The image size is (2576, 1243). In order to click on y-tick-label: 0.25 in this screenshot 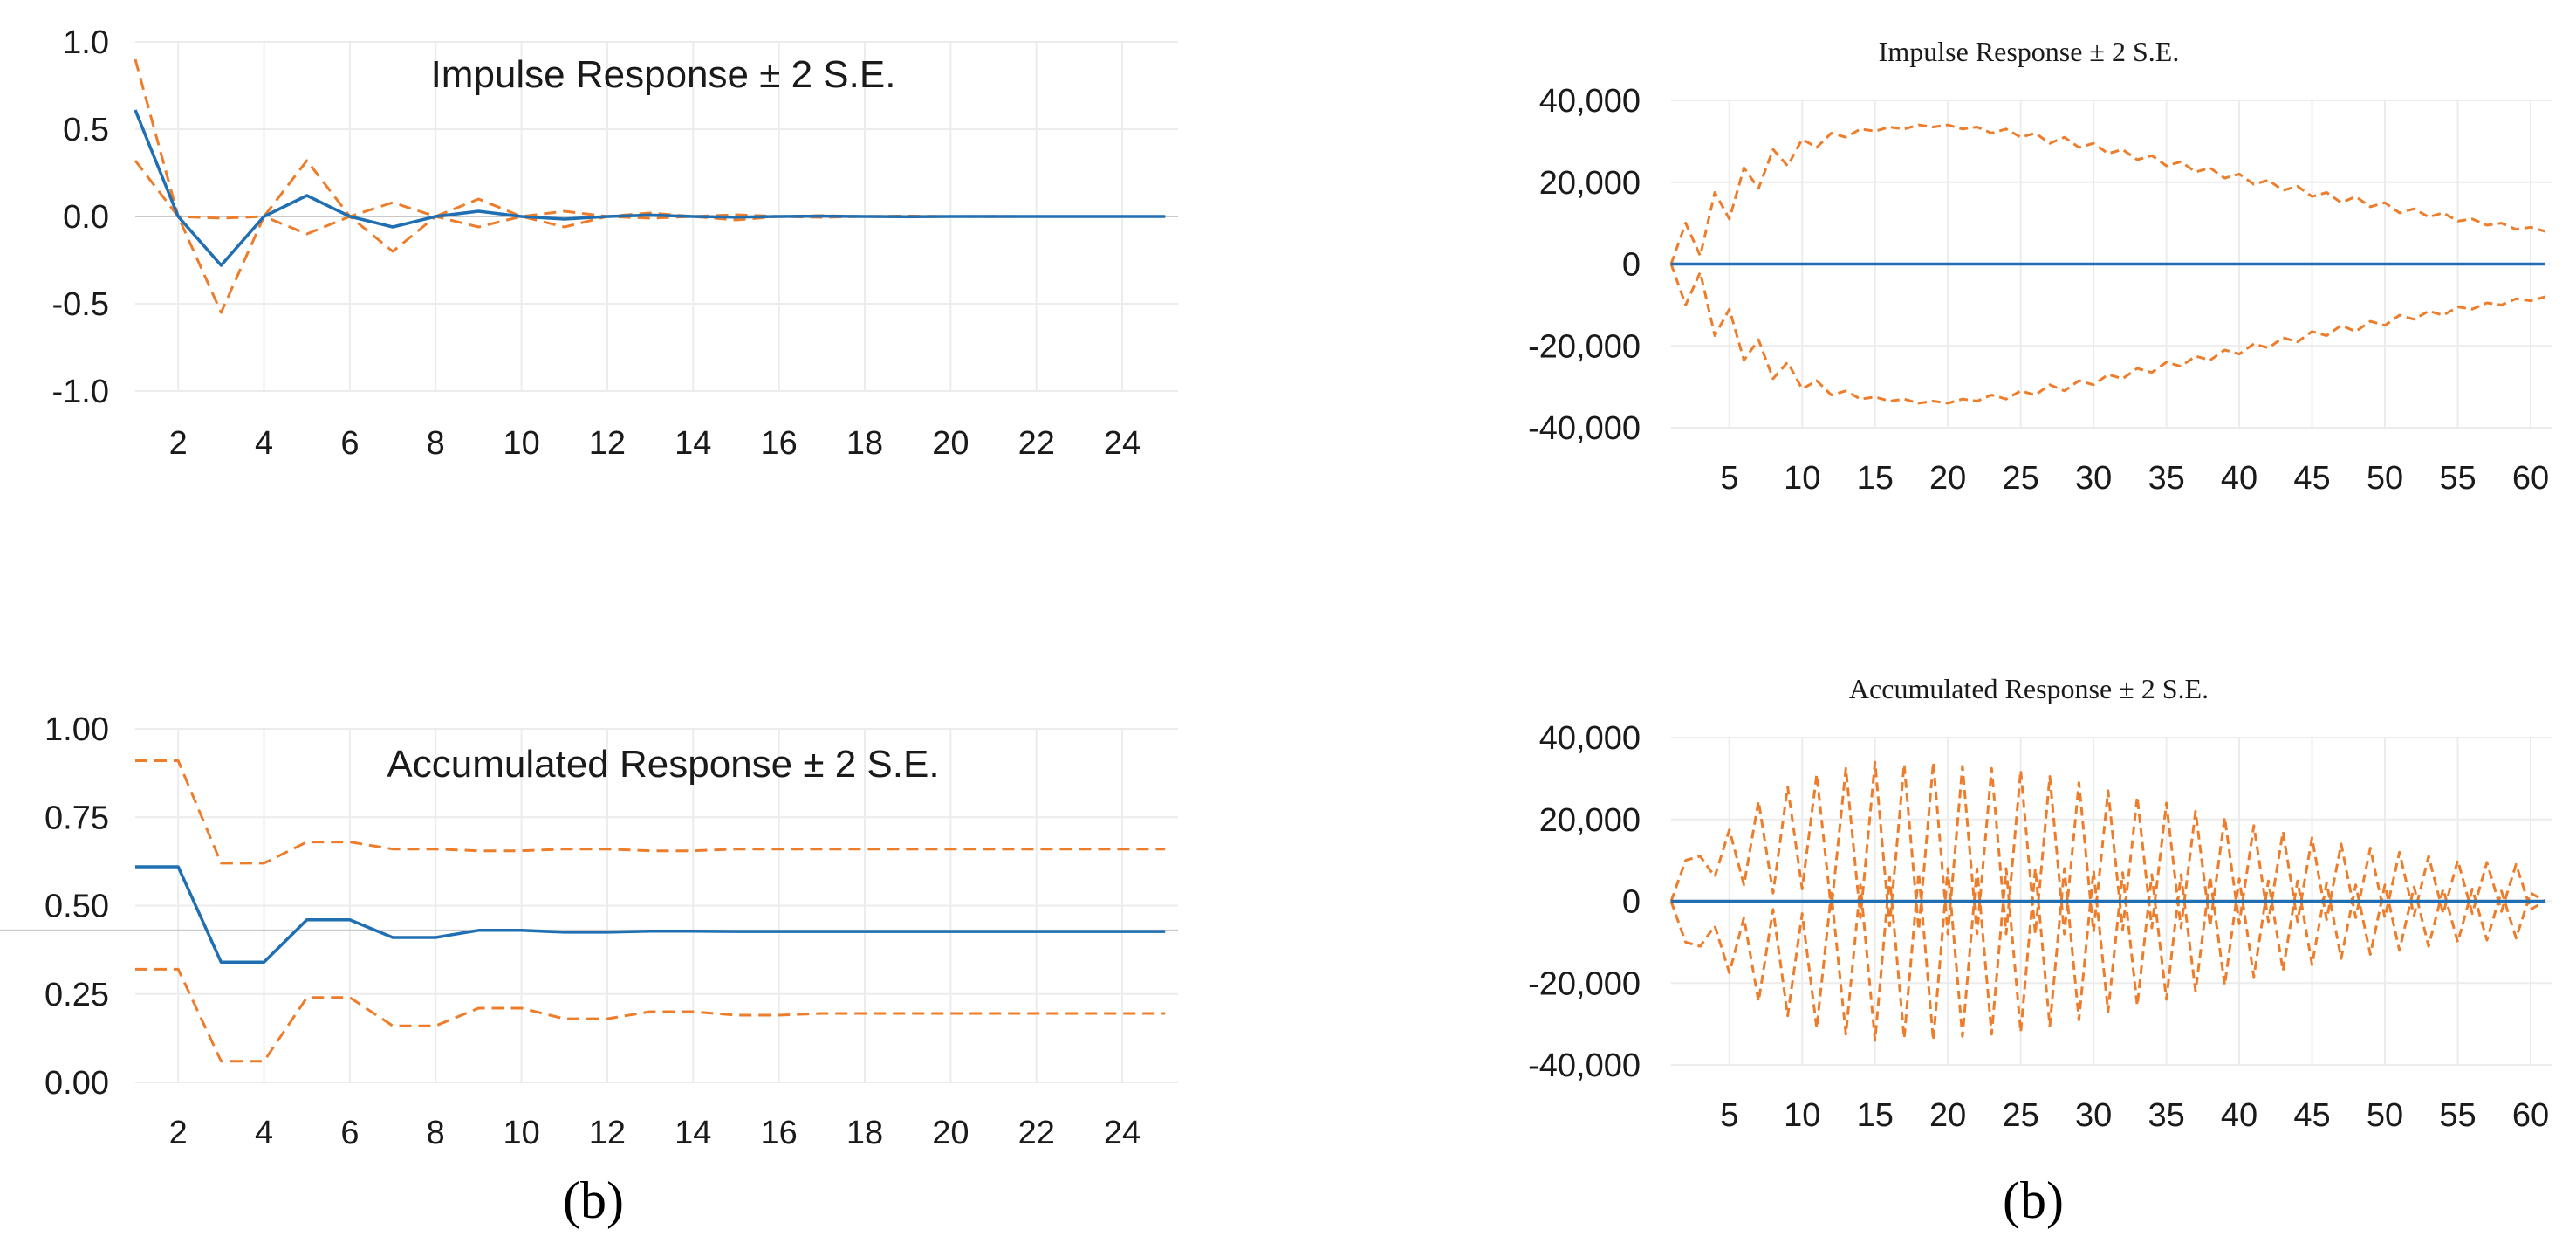, I will do `click(77, 995)`.